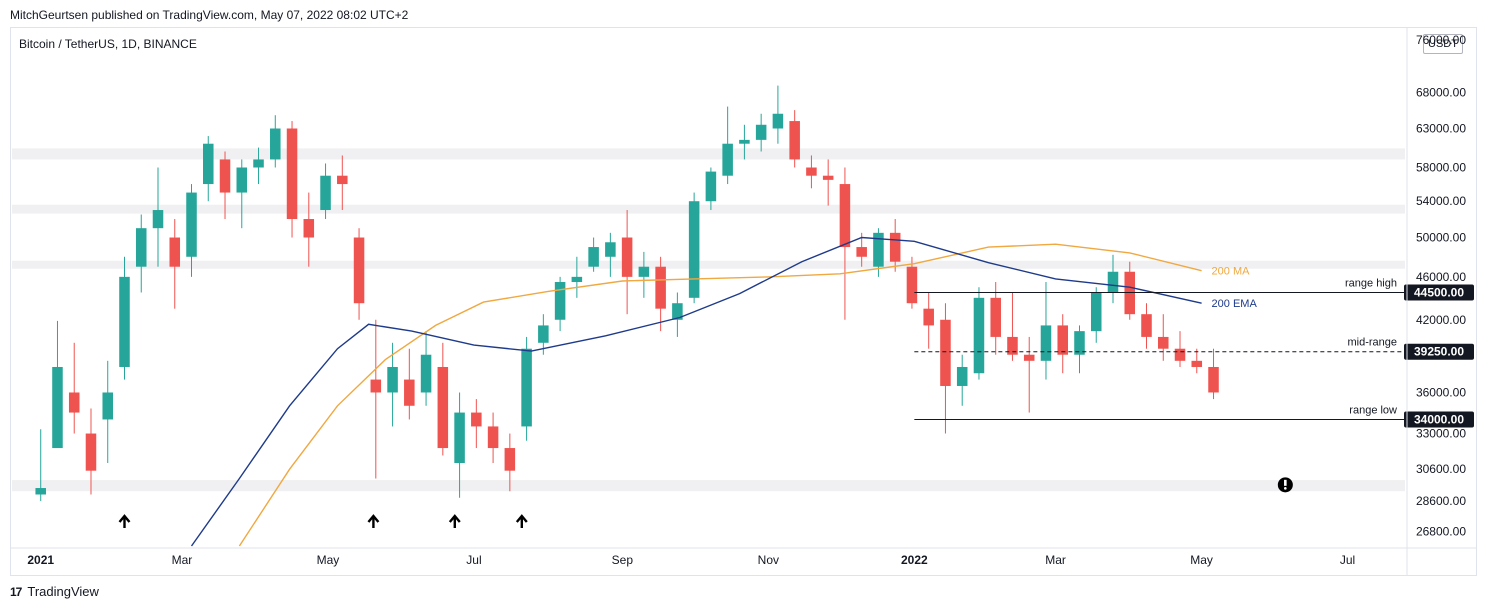  I want to click on price-tick-label: 46000.00, so click(1441, 277).